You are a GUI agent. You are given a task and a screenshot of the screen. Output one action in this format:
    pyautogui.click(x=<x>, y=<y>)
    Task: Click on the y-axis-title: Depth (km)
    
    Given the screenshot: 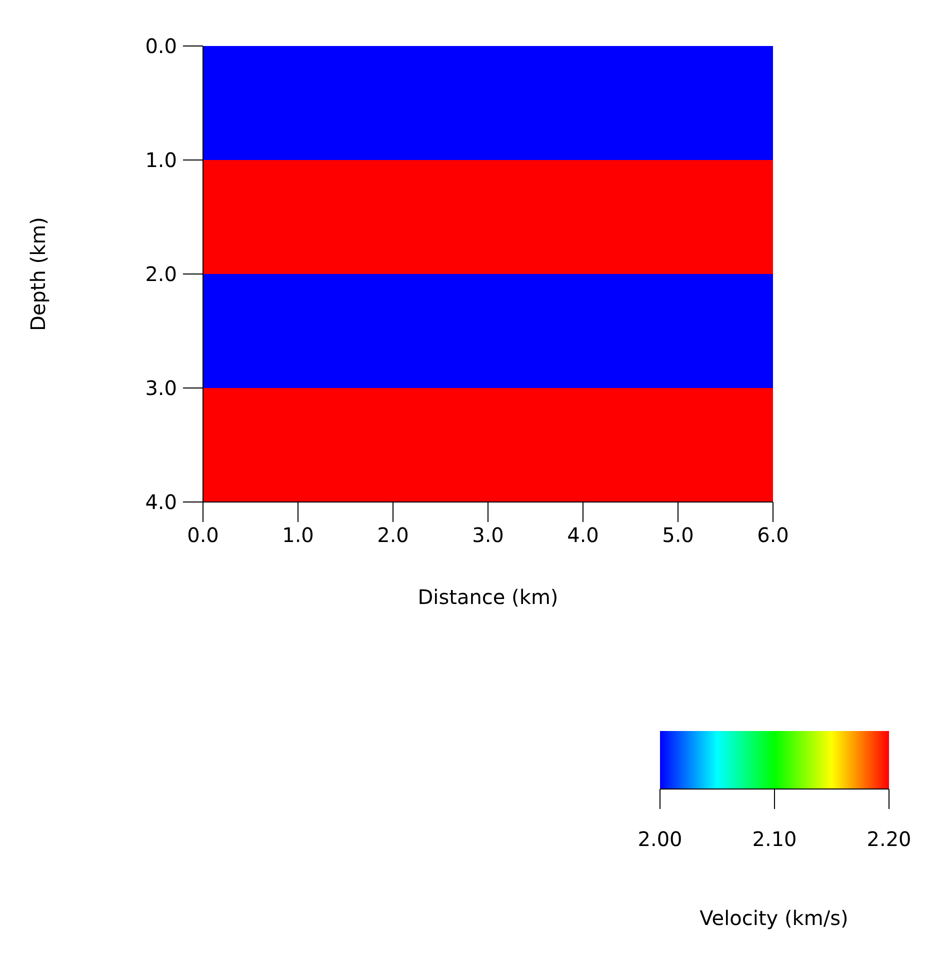 What is the action you would take?
    pyautogui.click(x=38, y=274)
    